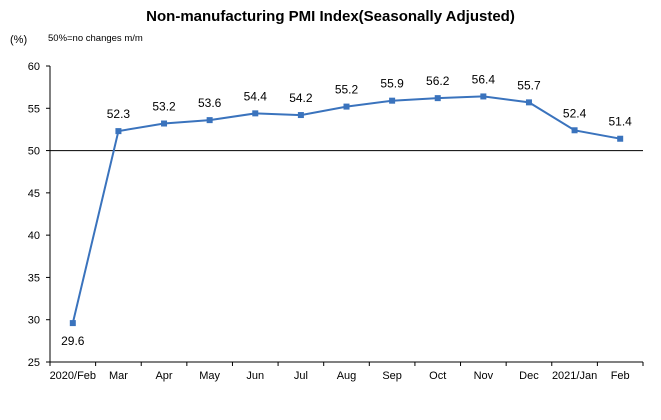 This screenshot has width=661, height=420. I want to click on x-tick-label: Jun, so click(255, 376).